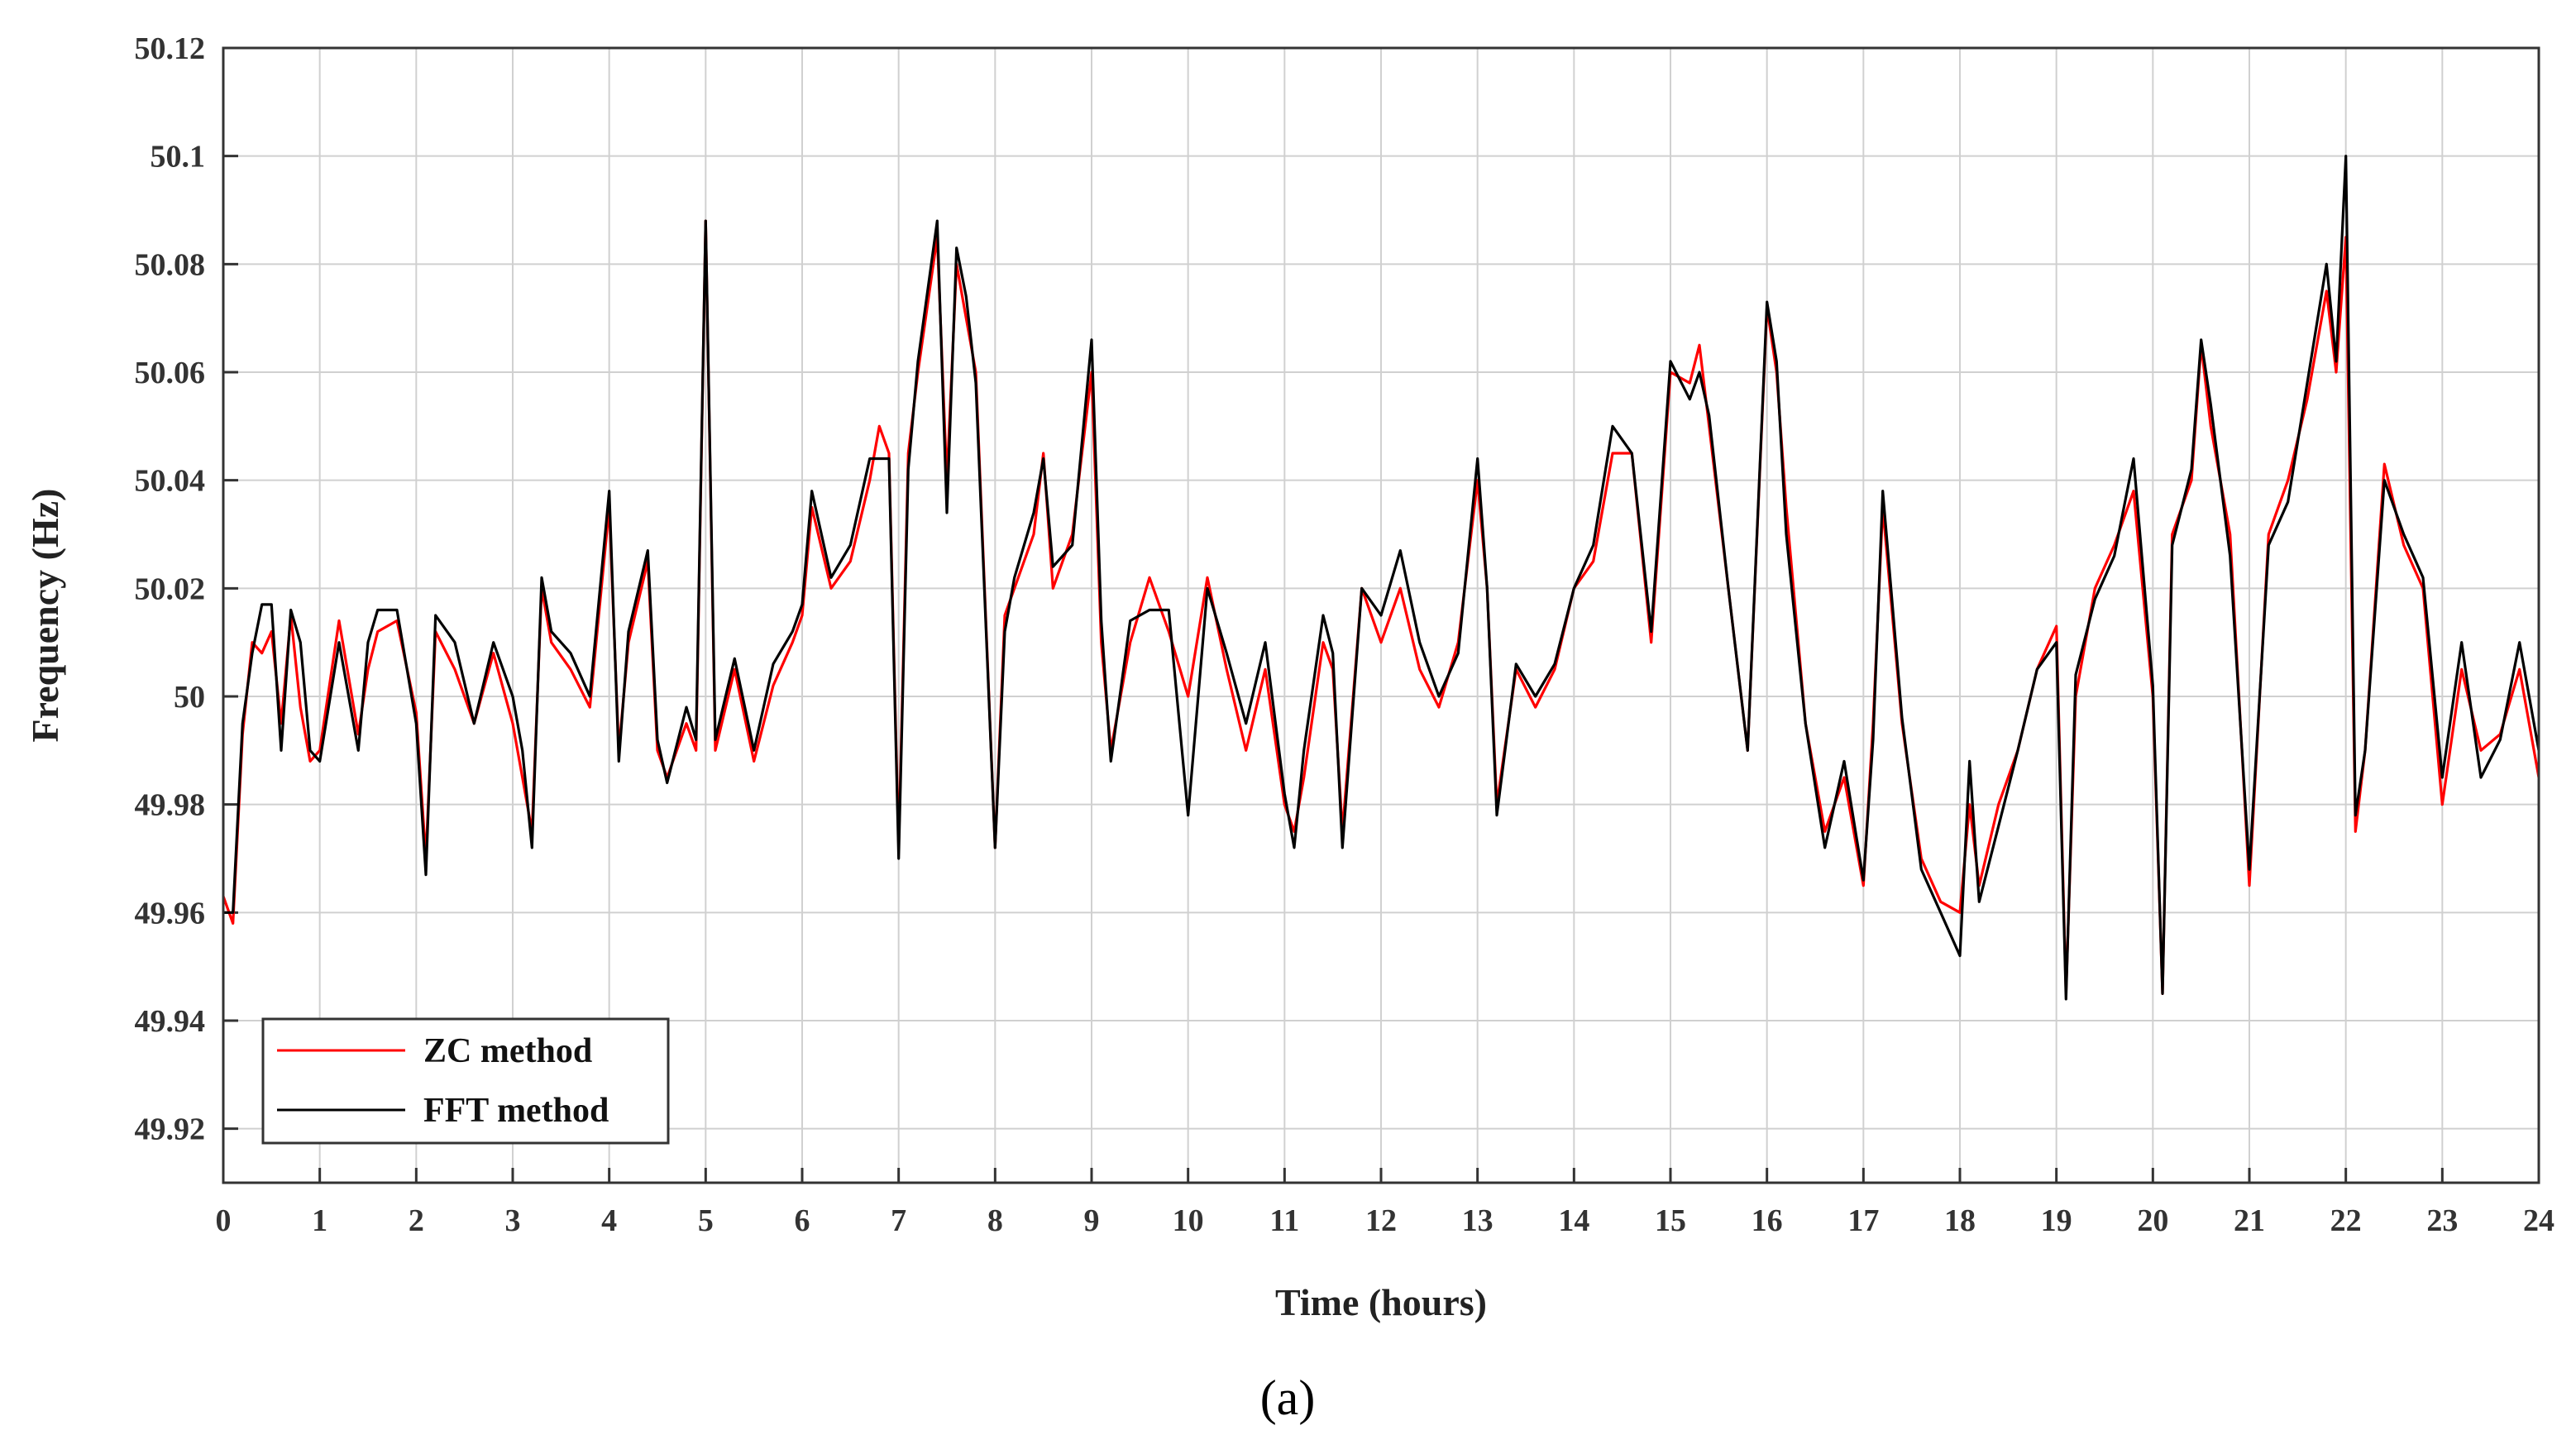  Describe the element at coordinates (224, 1220) in the screenshot. I see `x-tick-label: 0` at that location.